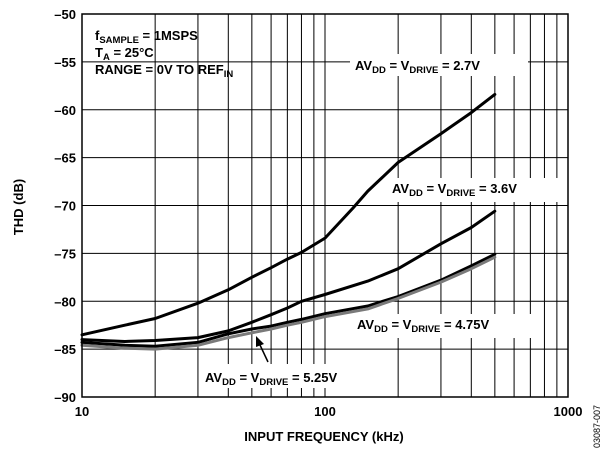  Describe the element at coordinates (65, 301) in the screenshot. I see `y-tick-label: –80` at that location.